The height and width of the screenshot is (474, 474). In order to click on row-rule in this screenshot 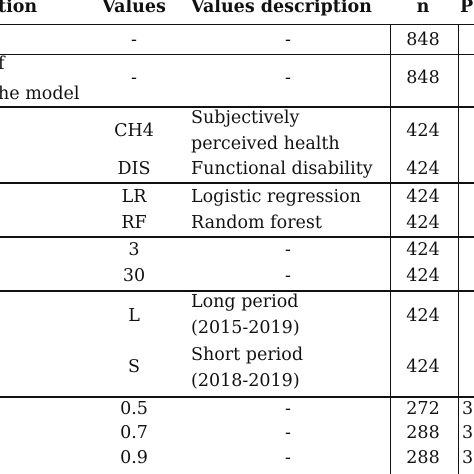, I will do `click(237, 54)`.